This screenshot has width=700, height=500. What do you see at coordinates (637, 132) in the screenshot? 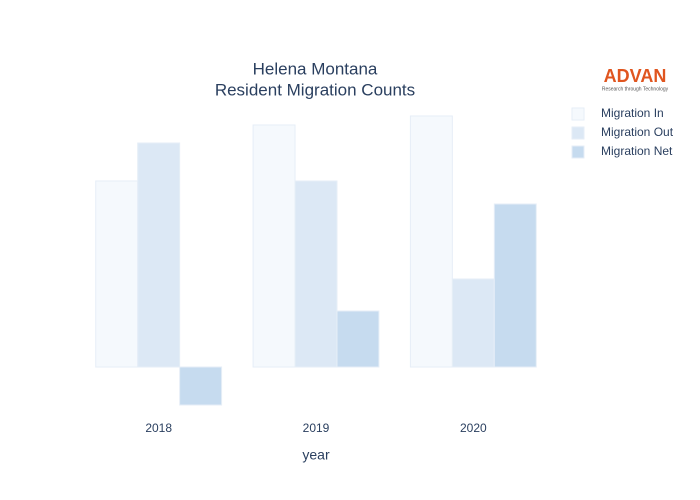
I see `legend-label: Migration Out` at bounding box center [637, 132].